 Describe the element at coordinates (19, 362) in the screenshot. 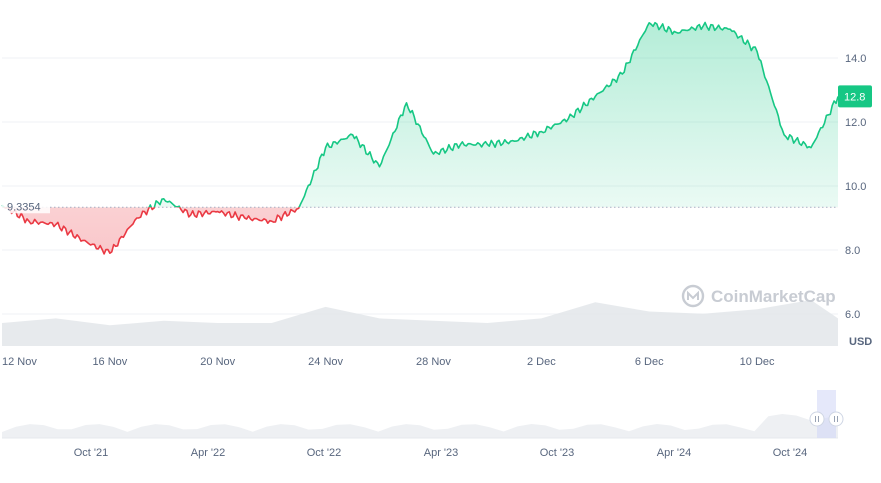

I see `x-tick-label: 12 Nov` at that location.